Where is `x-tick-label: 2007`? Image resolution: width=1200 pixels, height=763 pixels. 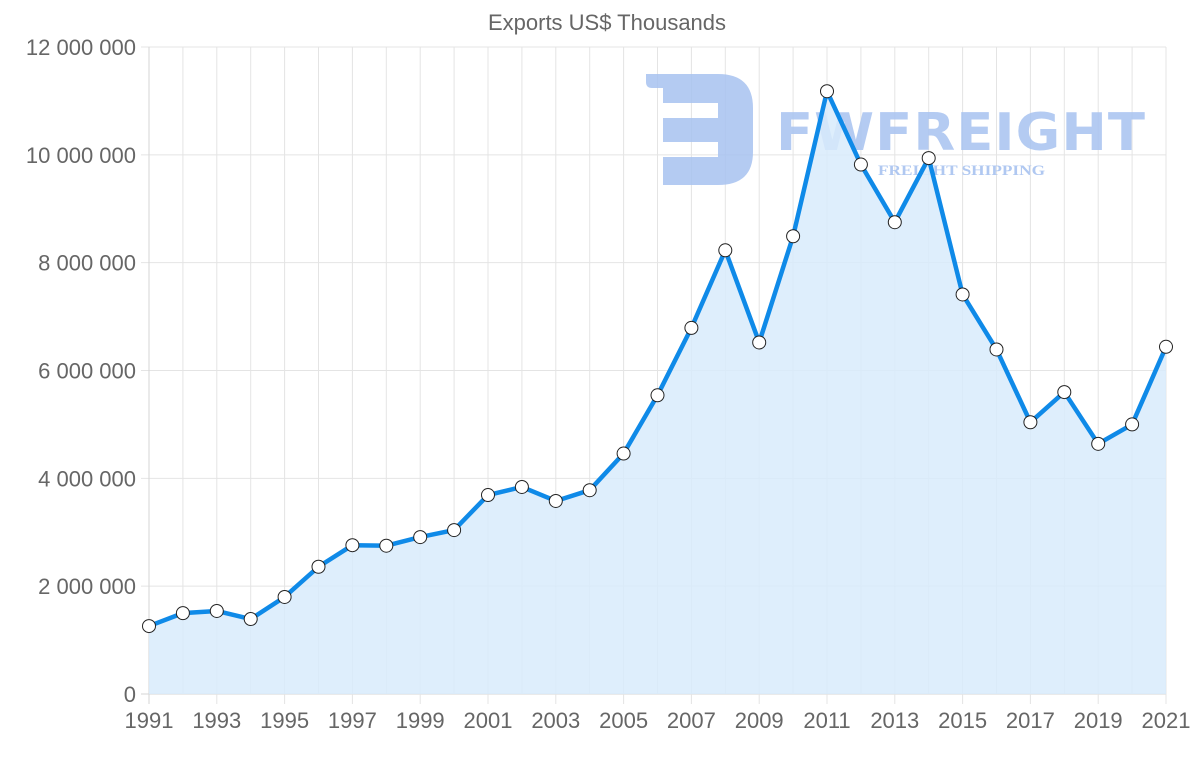 x-tick-label: 2007 is located at coordinates (691, 720).